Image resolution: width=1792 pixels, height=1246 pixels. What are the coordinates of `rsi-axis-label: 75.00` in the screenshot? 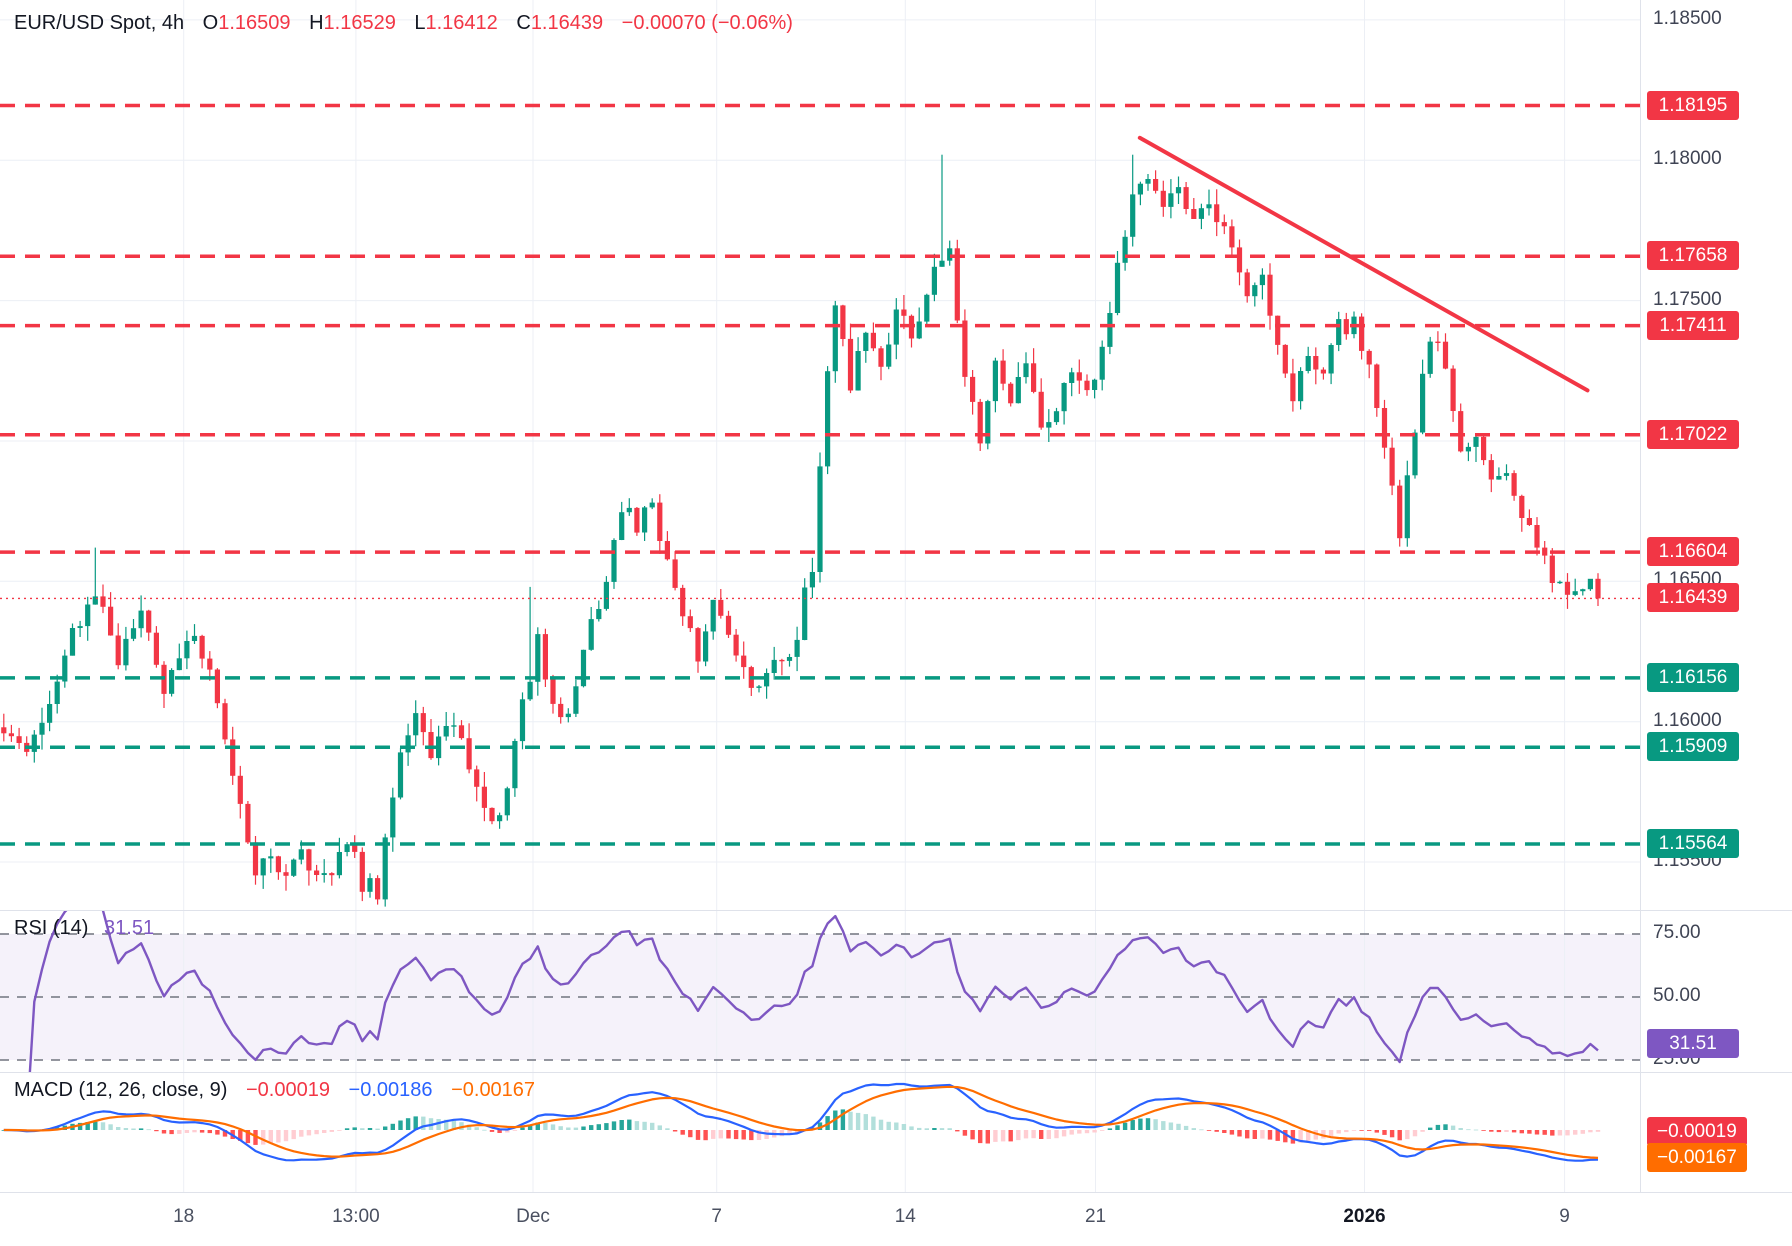 It's located at (1677, 932).